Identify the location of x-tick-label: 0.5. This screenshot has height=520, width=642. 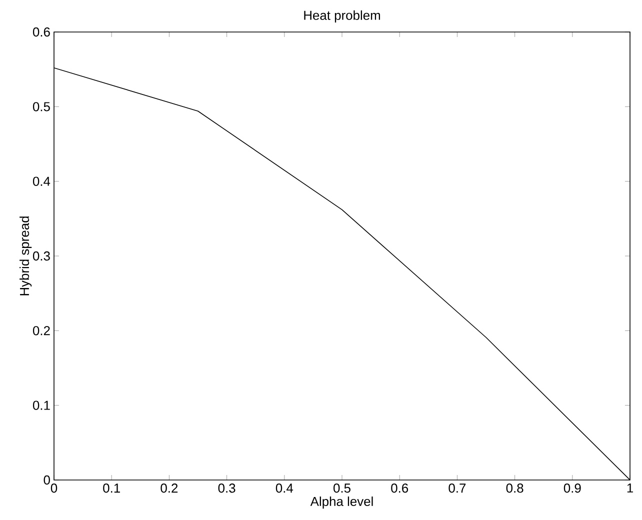
(342, 488).